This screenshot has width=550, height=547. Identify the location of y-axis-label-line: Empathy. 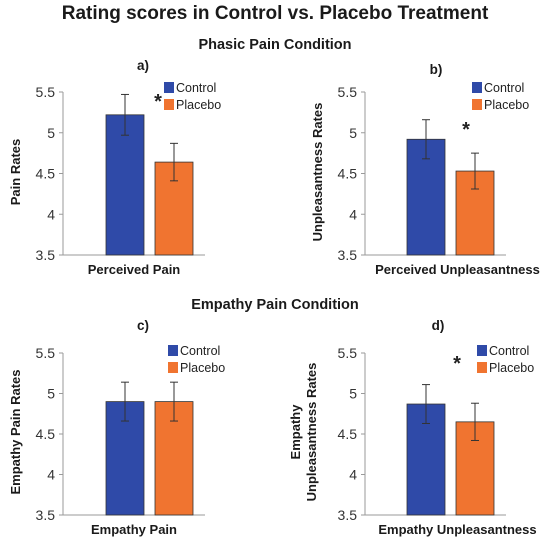
(295, 432).